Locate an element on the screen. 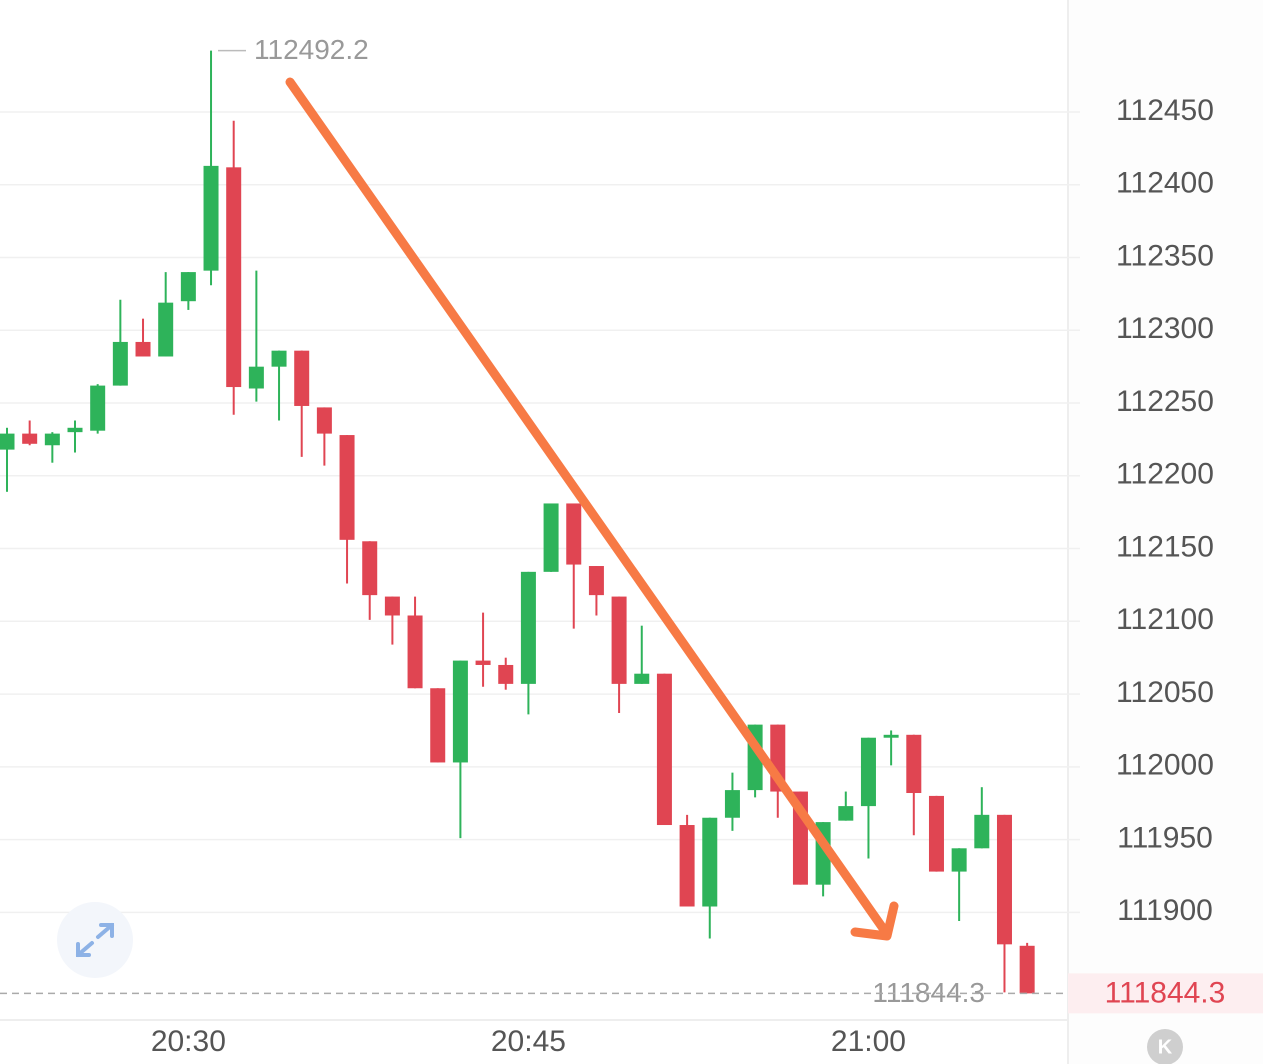 Image resolution: width=1263 pixels, height=1064 pixels. brand-letter: K is located at coordinates (1165, 1047).